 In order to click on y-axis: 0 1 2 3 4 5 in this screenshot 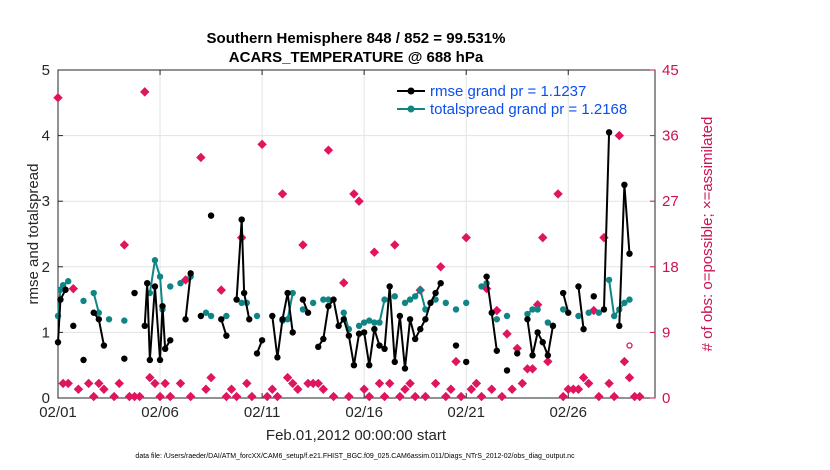, I will do `click(52, 234)`.